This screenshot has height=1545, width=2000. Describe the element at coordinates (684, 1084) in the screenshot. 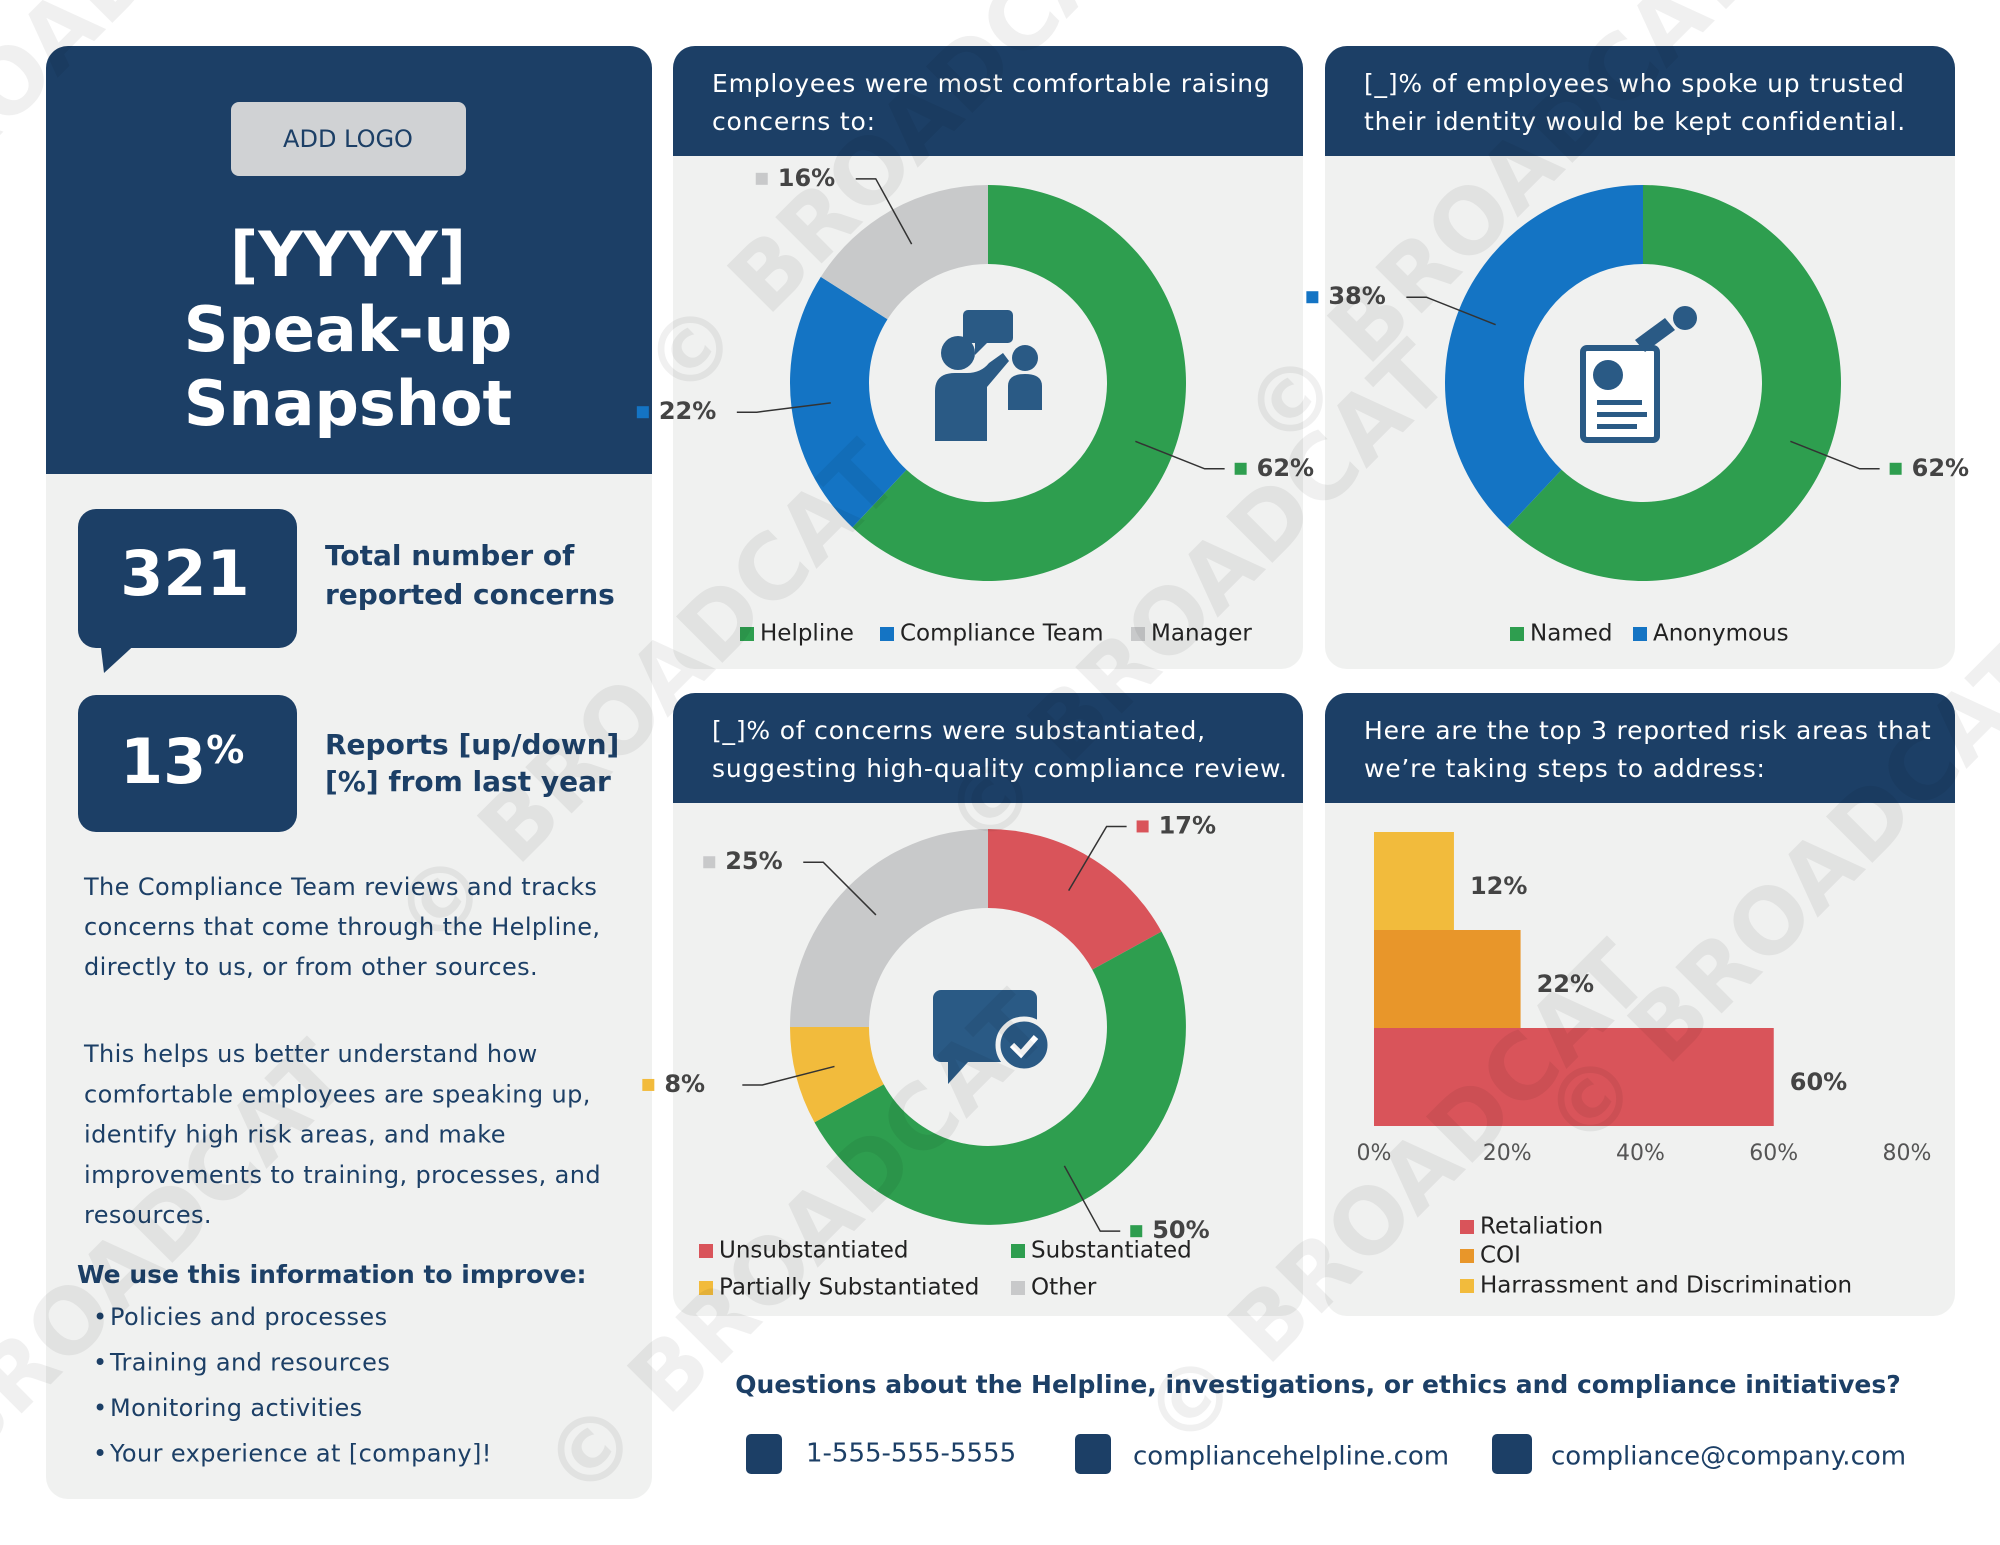

I see `data-label: 8%` at that location.